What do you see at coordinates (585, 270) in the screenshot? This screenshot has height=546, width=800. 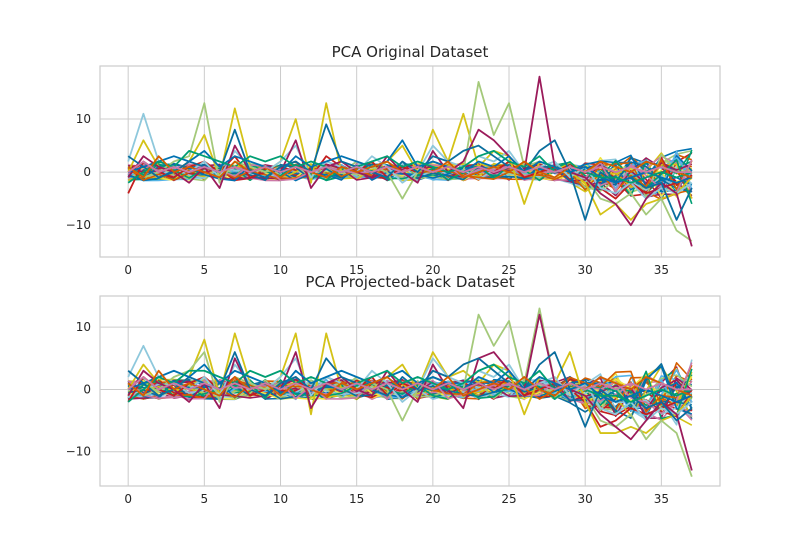 I see `top-x-tick-label: 30` at bounding box center [585, 270].